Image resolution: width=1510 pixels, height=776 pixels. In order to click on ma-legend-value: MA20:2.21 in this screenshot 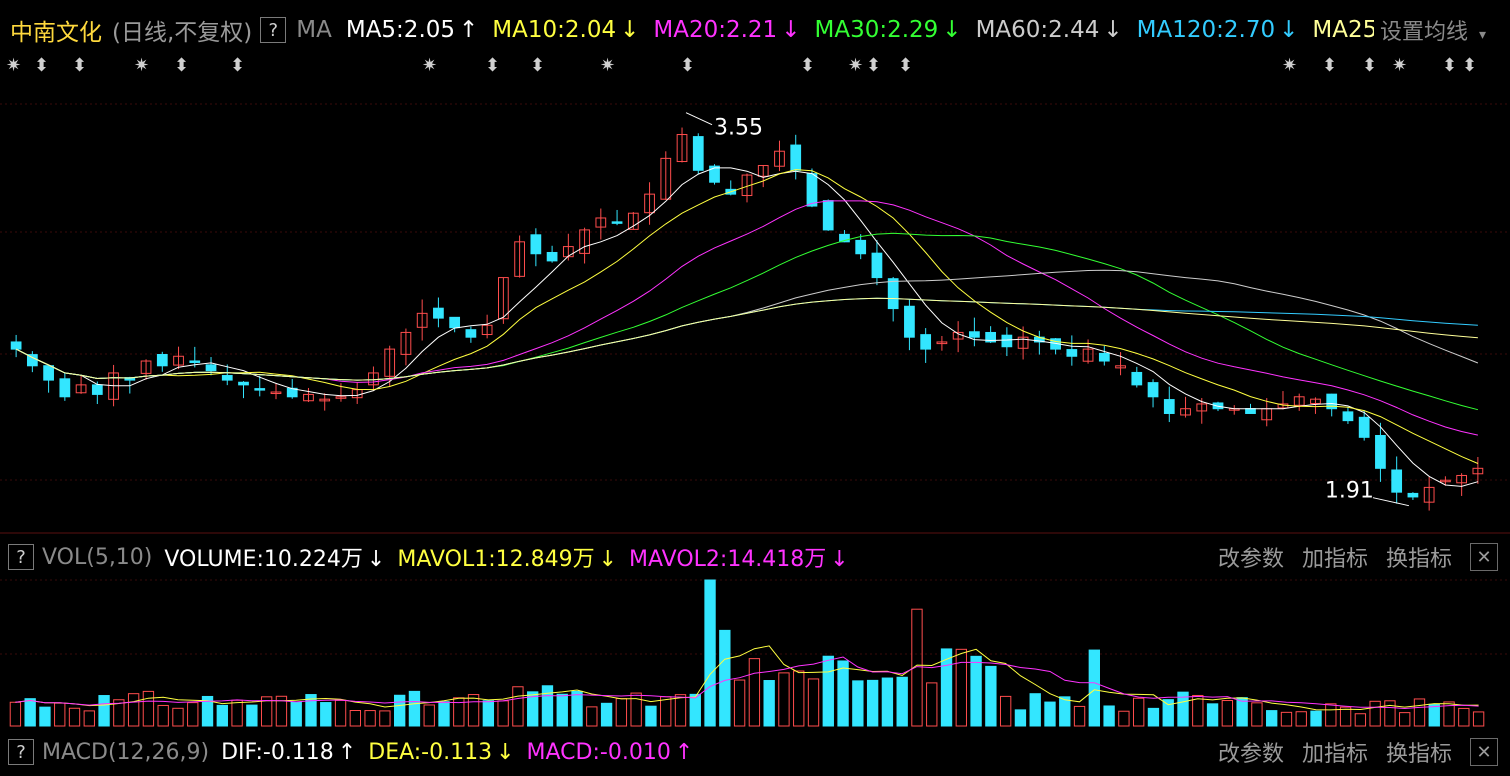, I will do `click(715, 30)`.